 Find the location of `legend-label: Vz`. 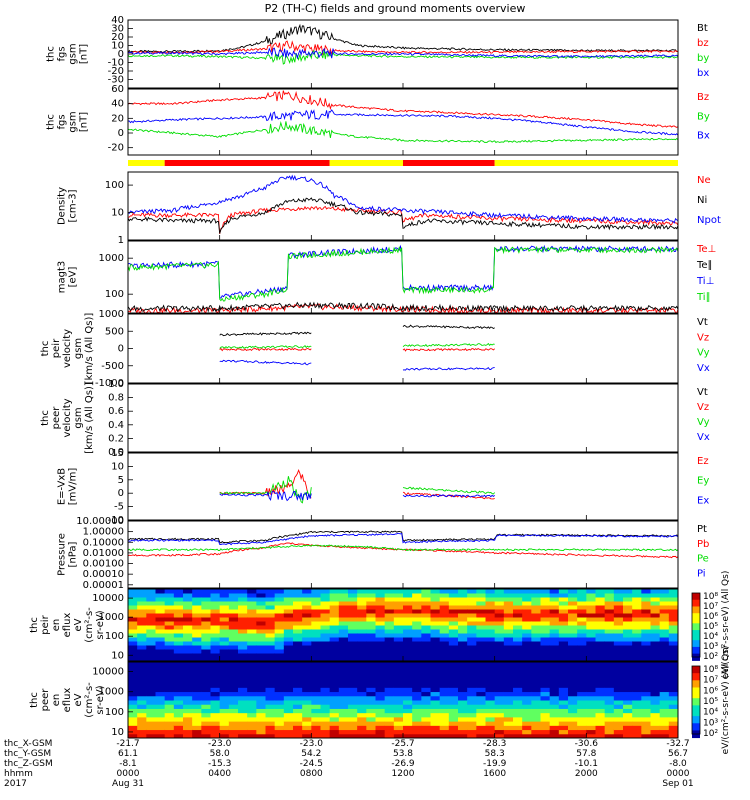

legend-label: Vz is located at coordinates (703, 407).